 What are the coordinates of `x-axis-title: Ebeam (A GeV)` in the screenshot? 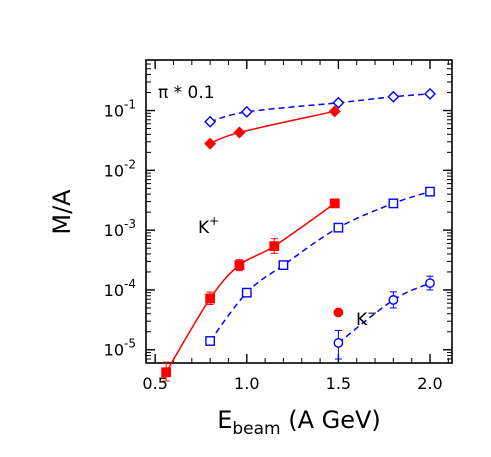 It's located at (299, 422).